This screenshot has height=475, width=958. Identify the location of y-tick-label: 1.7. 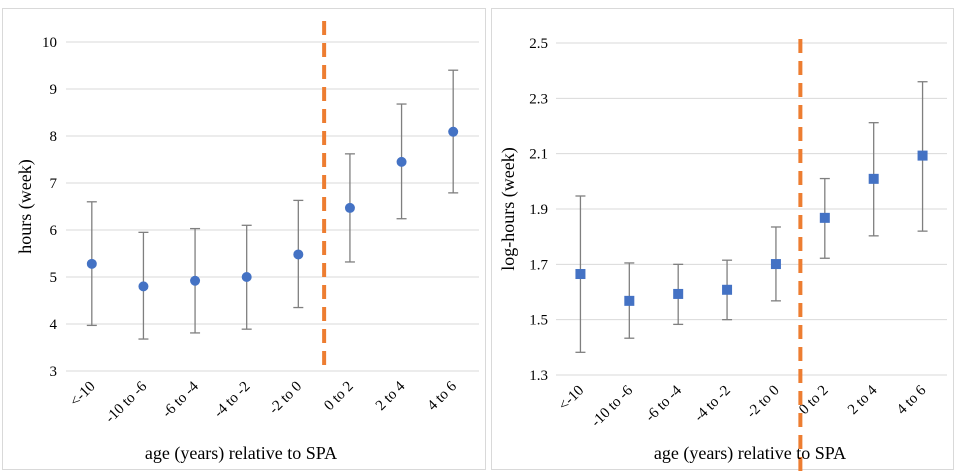
(538, 265).